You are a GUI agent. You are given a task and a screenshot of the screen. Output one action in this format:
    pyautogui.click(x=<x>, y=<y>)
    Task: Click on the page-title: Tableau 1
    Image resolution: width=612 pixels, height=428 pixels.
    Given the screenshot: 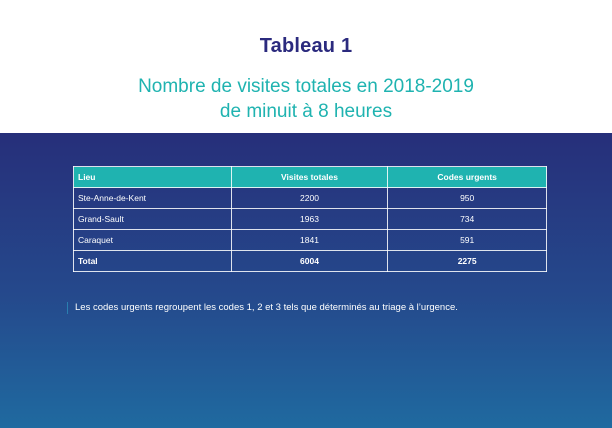 What is the action you would take?
    pyautogui.click(x=306, y=46)
    